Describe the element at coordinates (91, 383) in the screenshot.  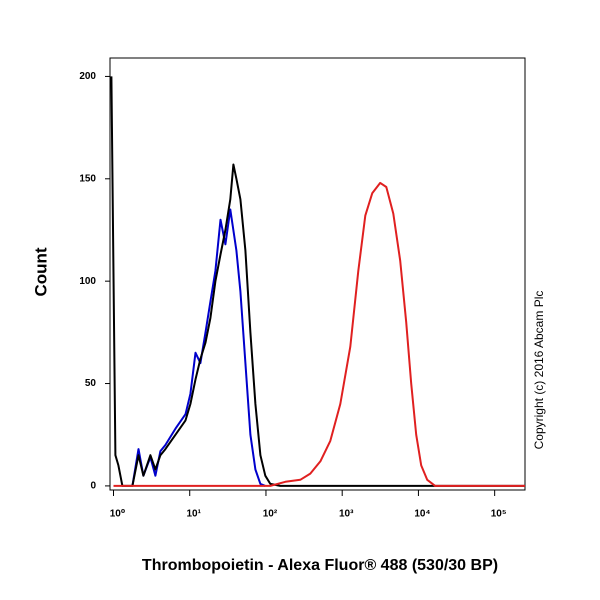
I see `y-tick-label: 50` at that location.